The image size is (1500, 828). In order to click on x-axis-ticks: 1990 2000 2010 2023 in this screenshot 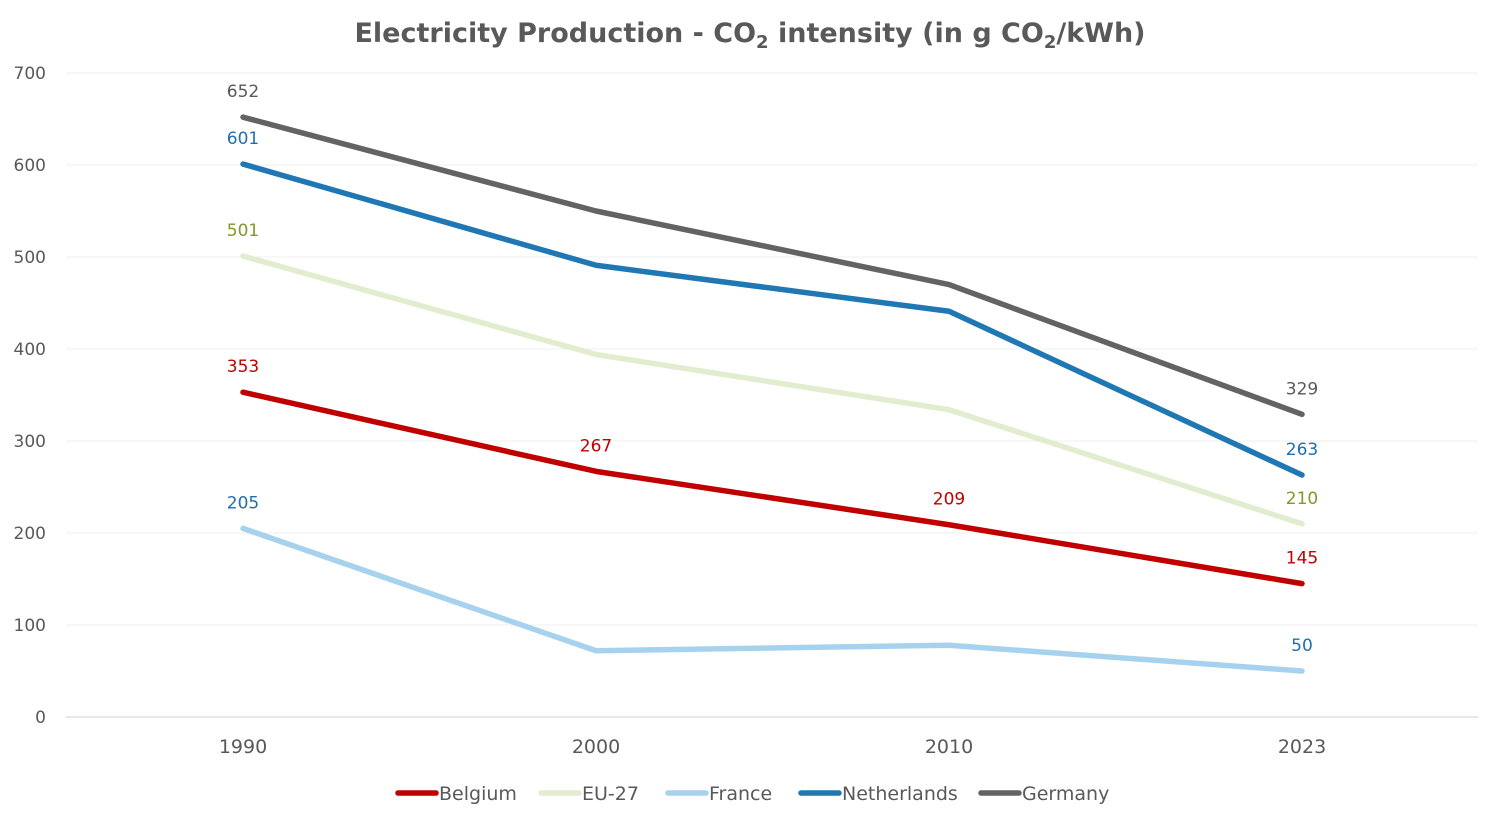, I will do `click(772, 747)`.